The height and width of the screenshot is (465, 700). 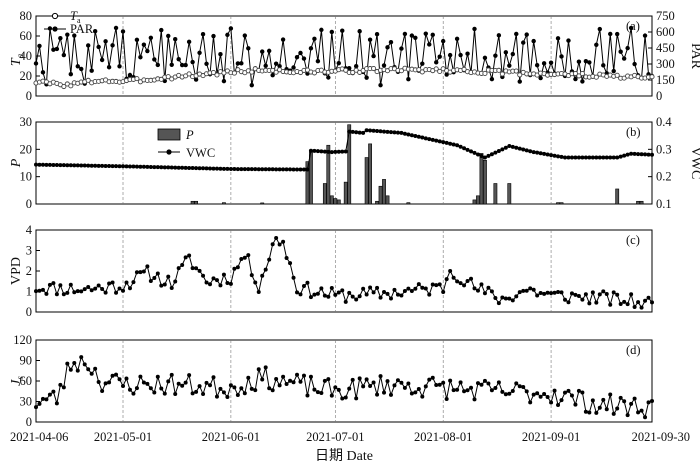 I want to click on panel-d-ylabel: Js, so click(x=17, y=381).